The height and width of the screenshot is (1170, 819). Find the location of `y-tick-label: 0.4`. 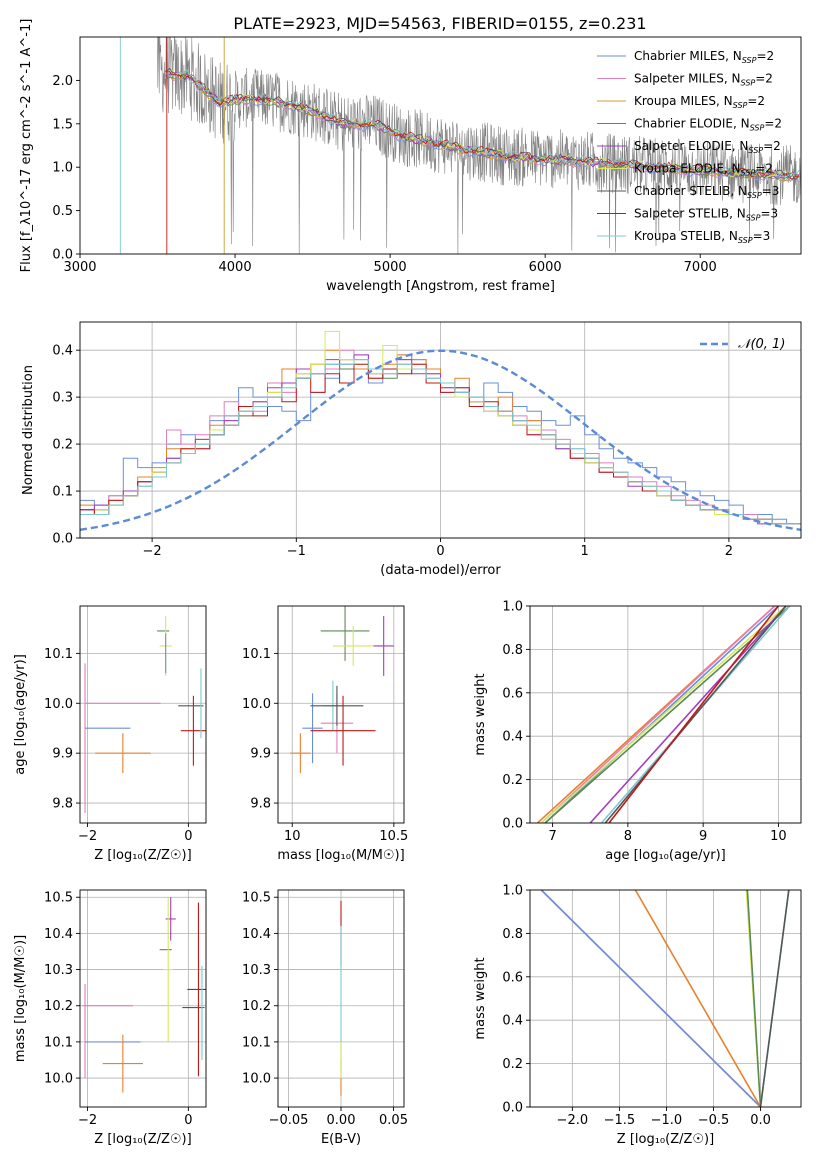

y-tick-label: 0.4 is located at coordinates (512, 737).